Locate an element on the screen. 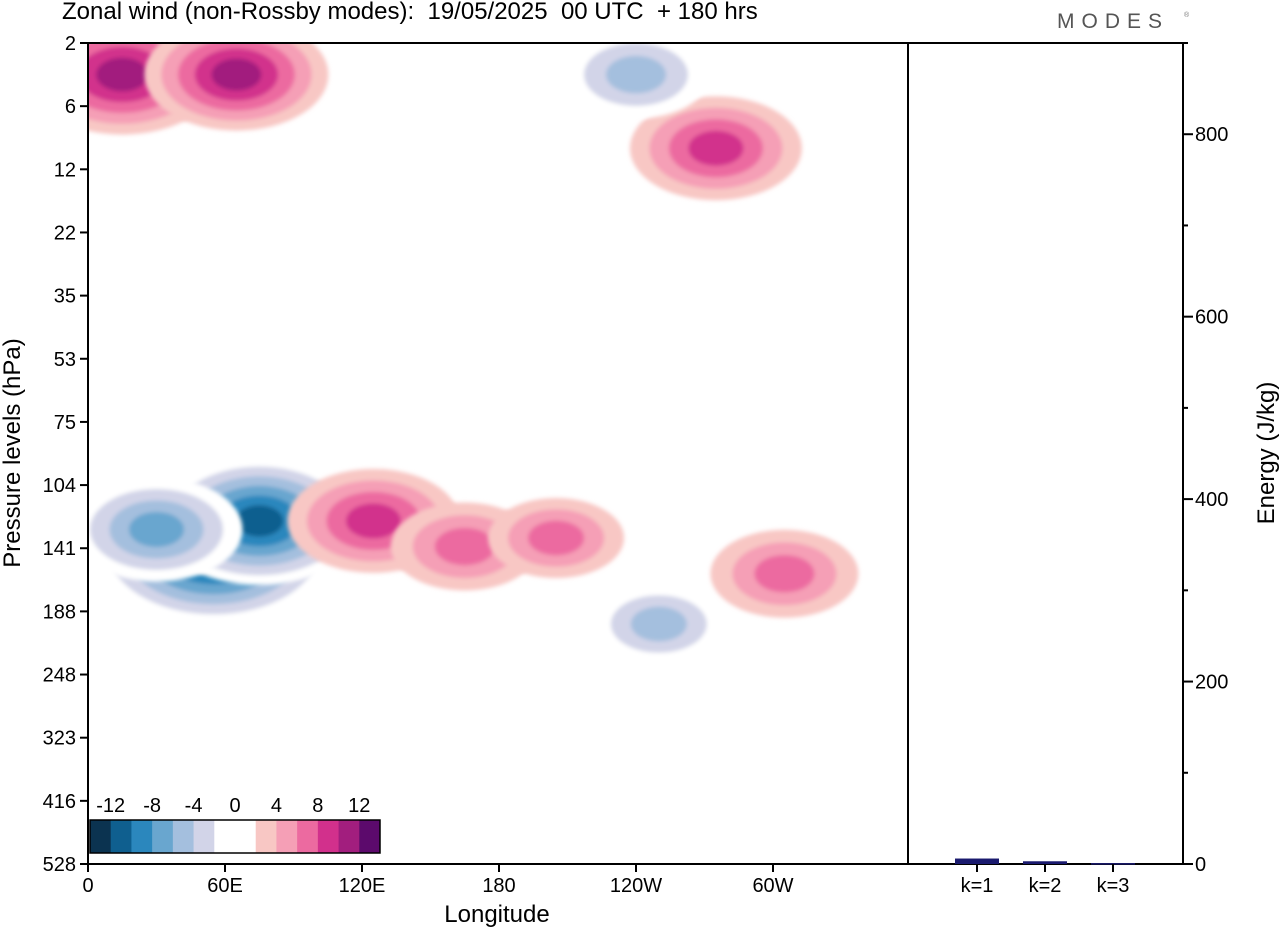  energy-tick-label: 400 is located at coordinates (1211, 500).